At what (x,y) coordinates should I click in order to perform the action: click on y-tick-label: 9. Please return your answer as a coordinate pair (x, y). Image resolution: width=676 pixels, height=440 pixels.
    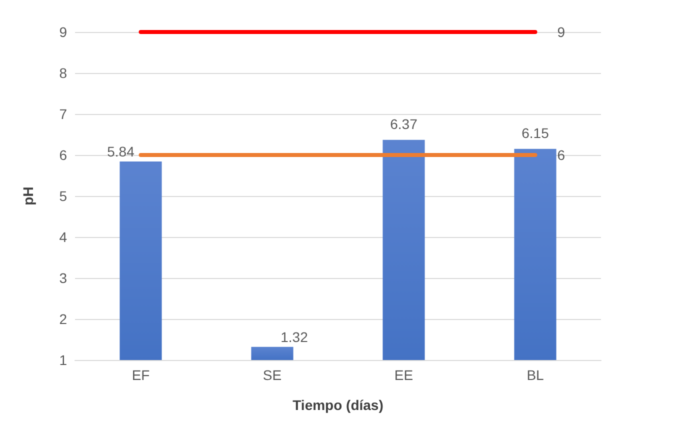
    Looking at the image, I should click on (63, 32).